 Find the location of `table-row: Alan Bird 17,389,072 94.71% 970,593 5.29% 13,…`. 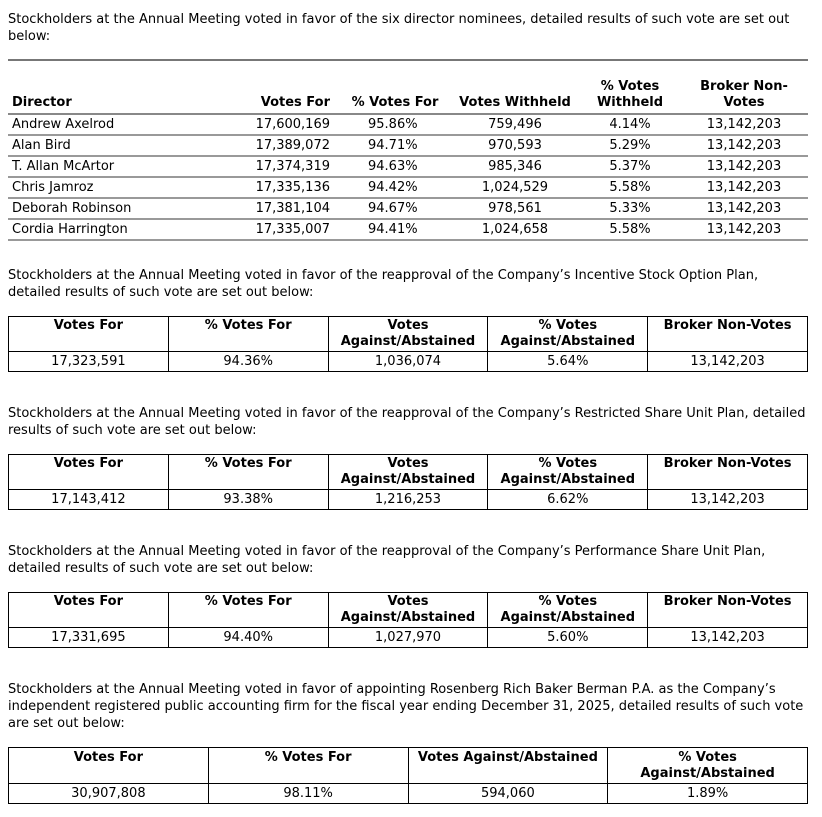

table-row: Alan Bird 17,389,072 94.71% 970,593 5.29% 13,… is located at coordinates (408, 146).